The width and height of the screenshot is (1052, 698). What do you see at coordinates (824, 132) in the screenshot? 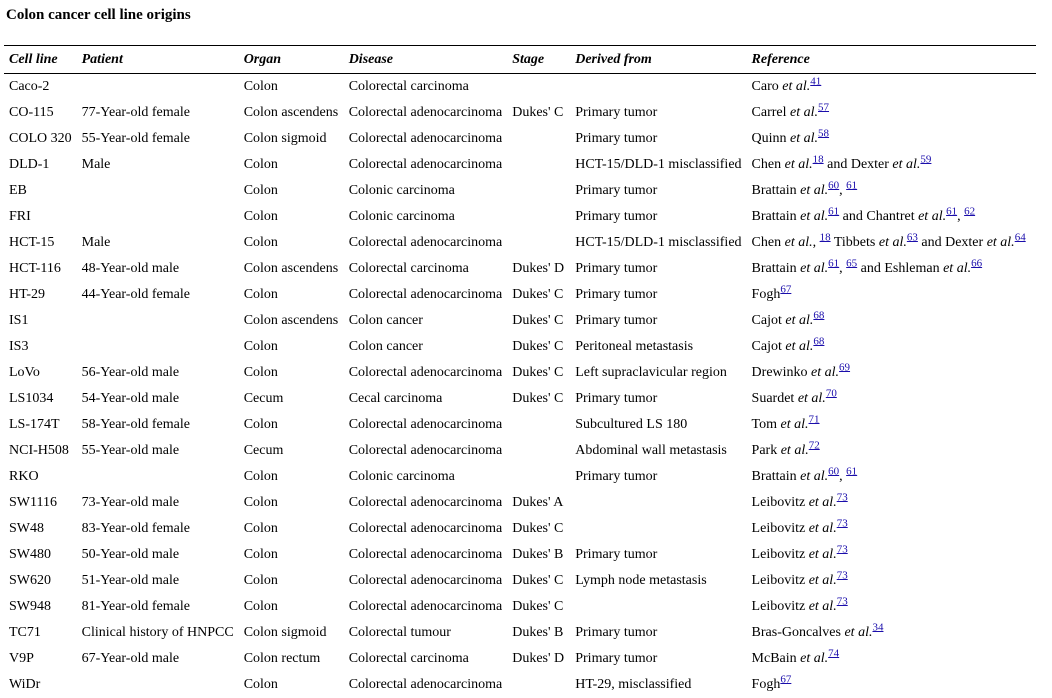
I see `citation-link: 58` at bounding box center [824, 132].